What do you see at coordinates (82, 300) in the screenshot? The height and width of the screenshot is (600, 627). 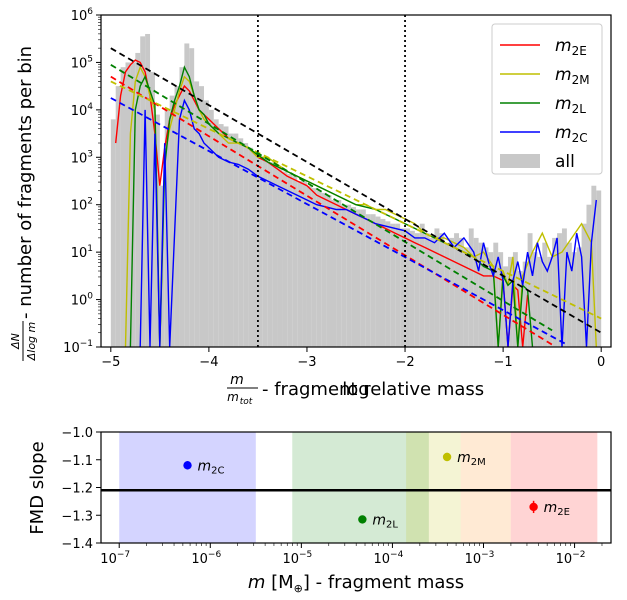 I see `y-tick-label: 100` at bounding box center [82, 300].